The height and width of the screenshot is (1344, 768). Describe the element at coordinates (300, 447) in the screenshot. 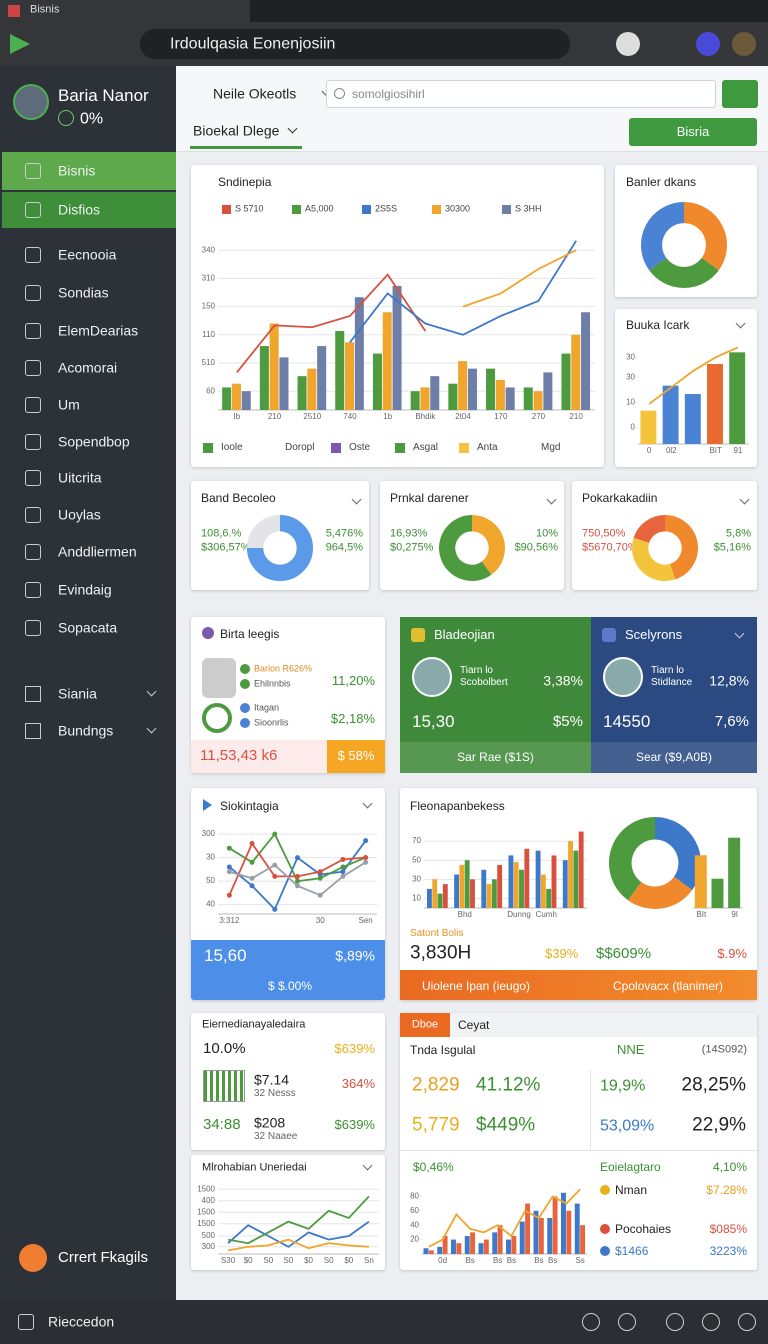

I see `text: Doropl` at that location.